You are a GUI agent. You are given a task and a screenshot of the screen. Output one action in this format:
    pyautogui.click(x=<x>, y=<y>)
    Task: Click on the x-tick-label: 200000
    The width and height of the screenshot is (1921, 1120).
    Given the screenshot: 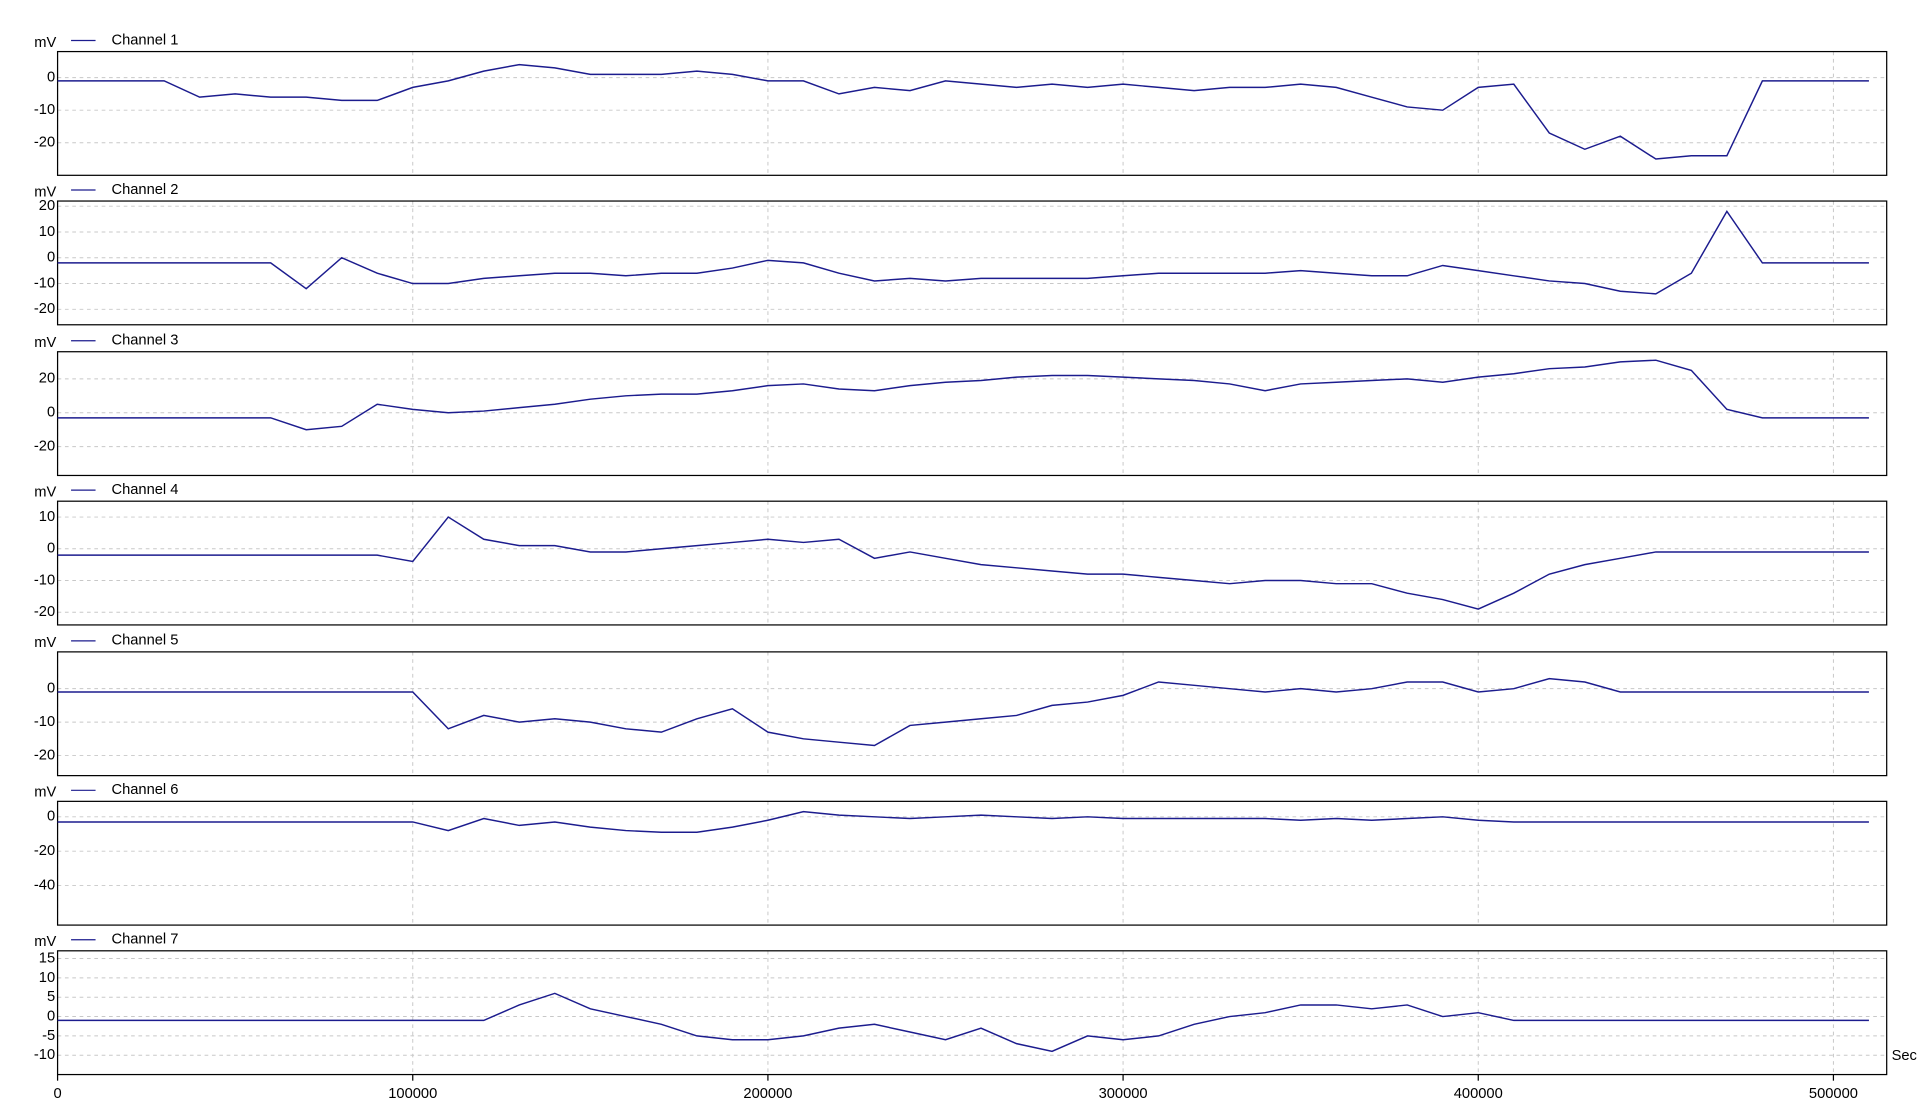 What is the action you would take?
    pyautogui.click(x=767, y=1094)
    